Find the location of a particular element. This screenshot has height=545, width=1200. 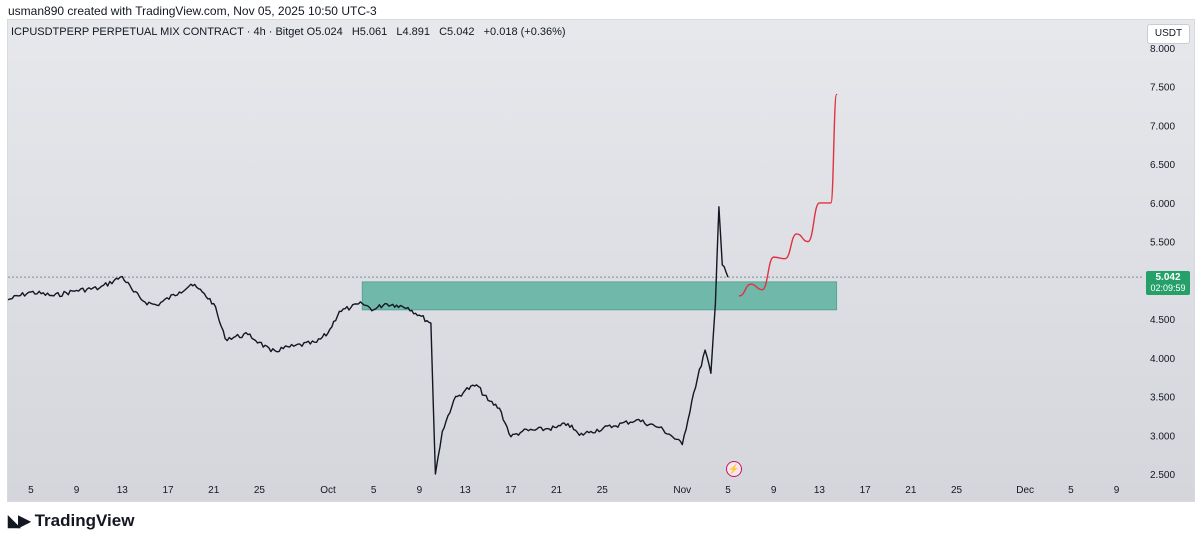

projection-drawing is located at coordinates (788, 195).